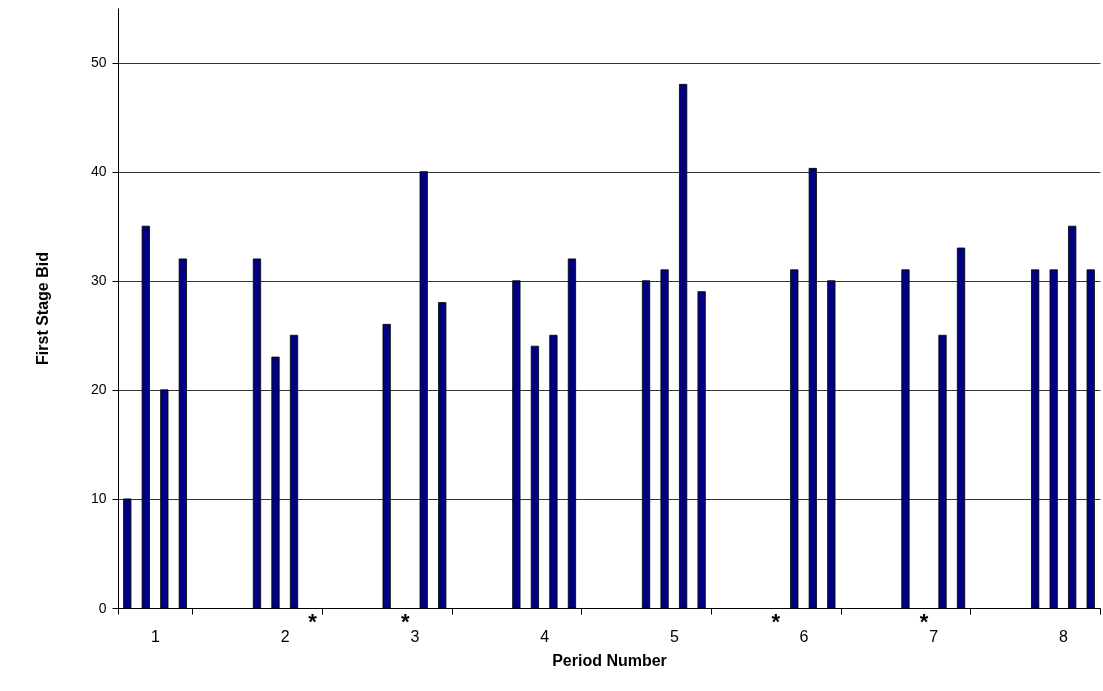 This screenshot has height=691, width=1103. What do you see at coordinates (804, 636) in the screenshot?
I see `x-tick-label: 6` at bounding box center [804, 636].